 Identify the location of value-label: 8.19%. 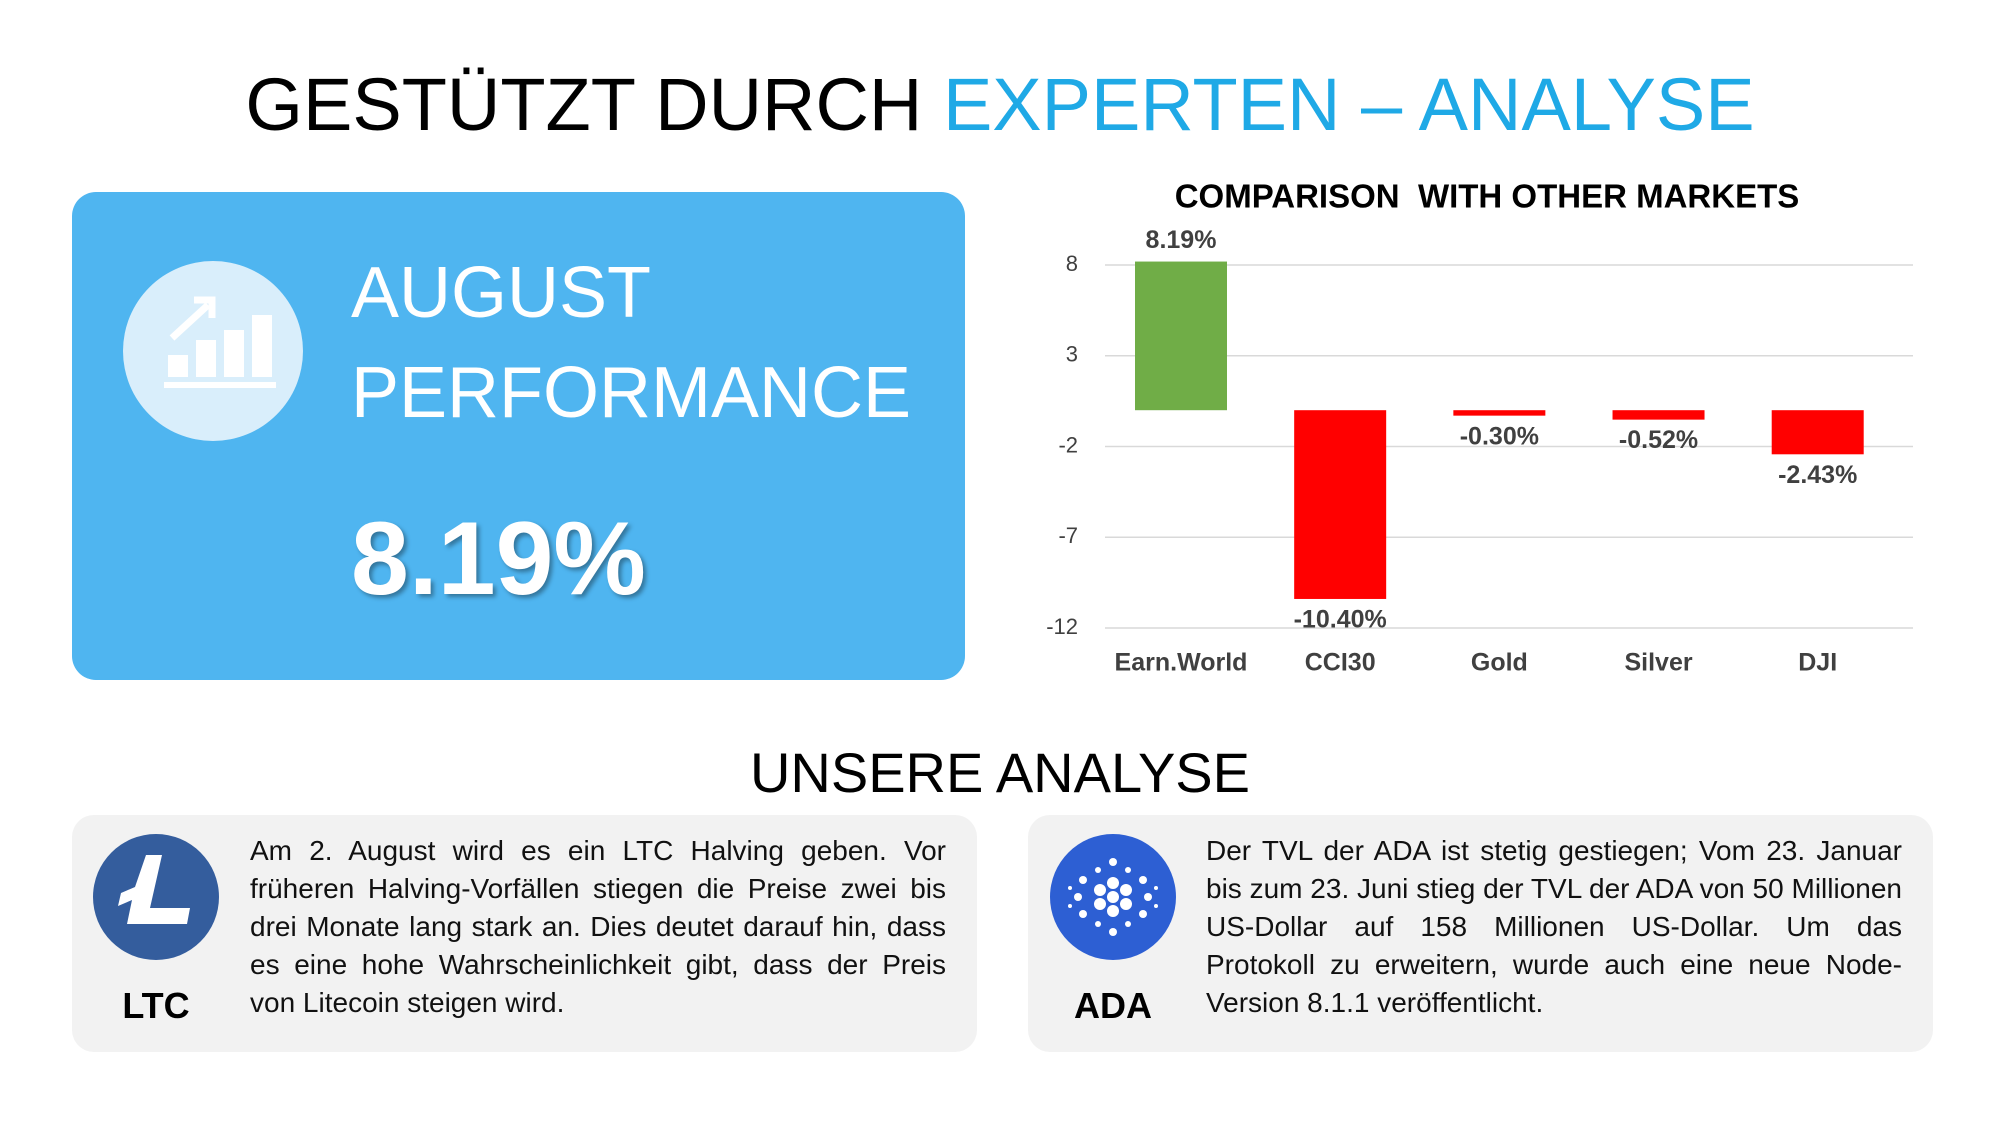
(1181, 240).